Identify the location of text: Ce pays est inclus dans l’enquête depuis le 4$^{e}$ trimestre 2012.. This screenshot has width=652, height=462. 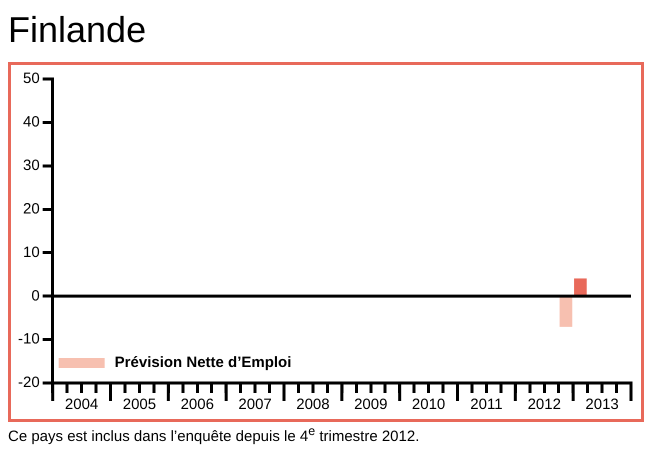
(214, 434).